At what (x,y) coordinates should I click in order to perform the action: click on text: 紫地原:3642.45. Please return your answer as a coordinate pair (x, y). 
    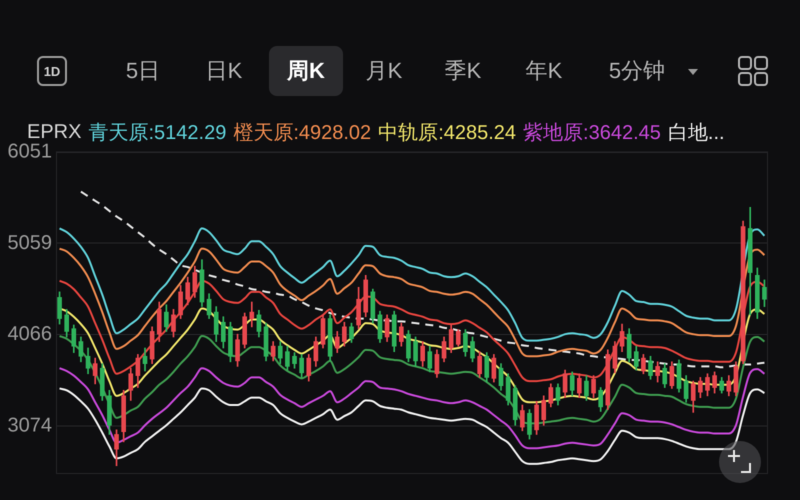
    Looking at the image, I should click on (592, 133).